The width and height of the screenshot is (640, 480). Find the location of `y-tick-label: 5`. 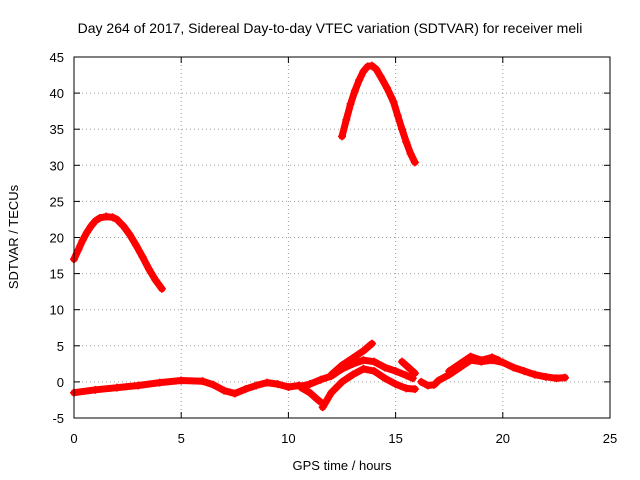

y-tick-label: 5 is located at coordinates (60, 346).